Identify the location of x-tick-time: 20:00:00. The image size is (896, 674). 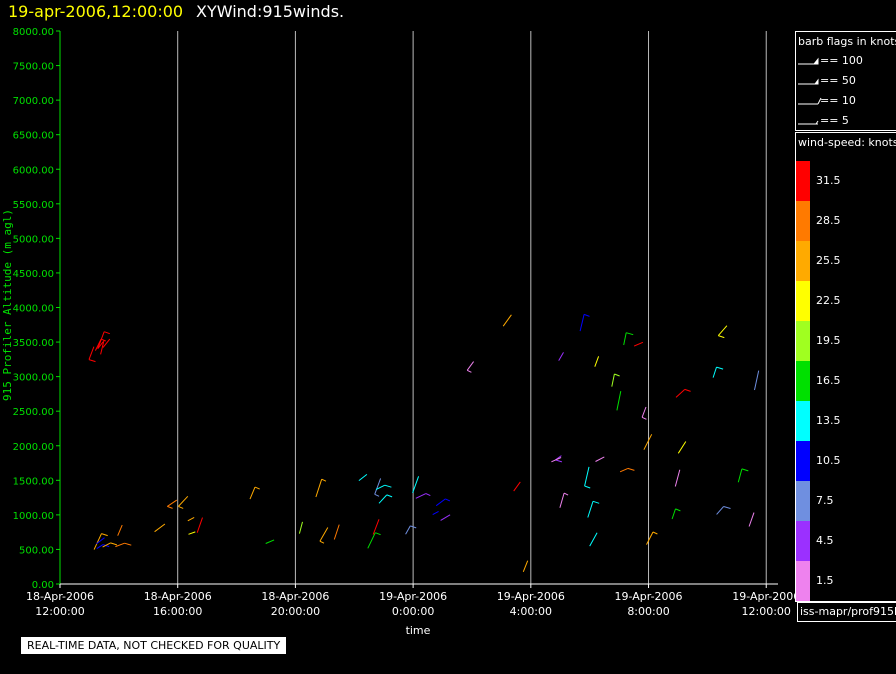
(295, 611).